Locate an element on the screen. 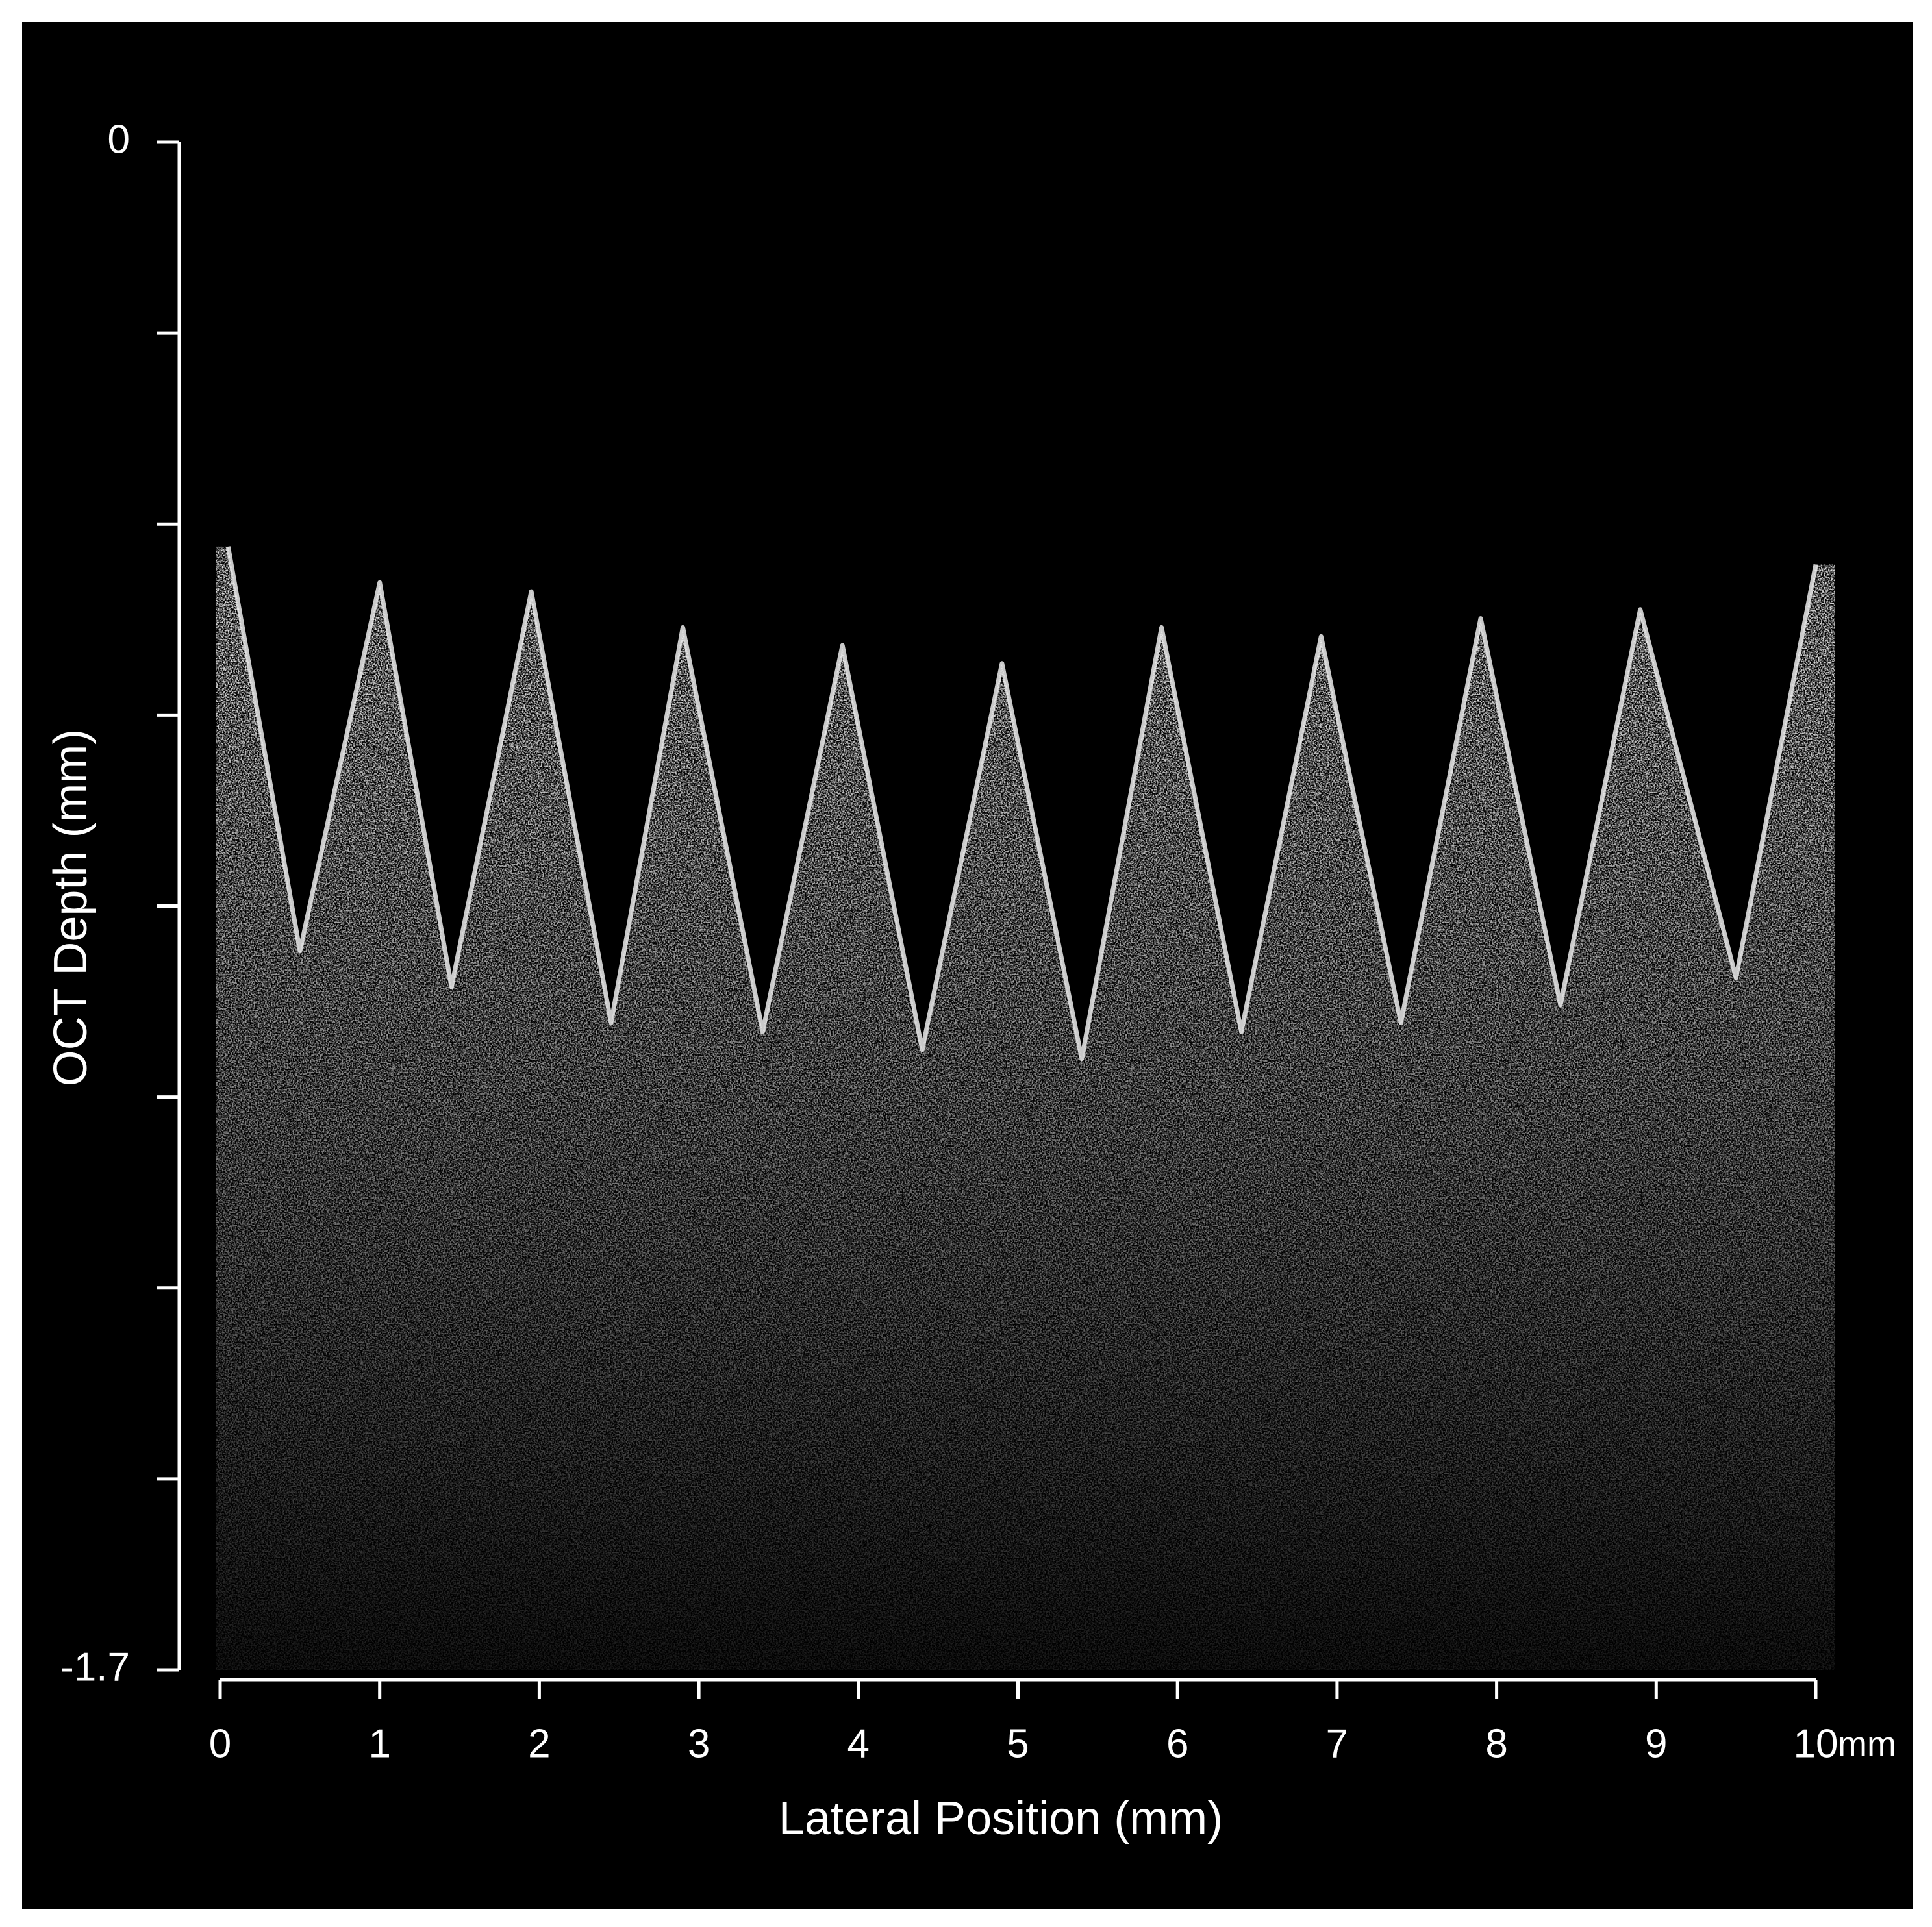  x-tick-label: 0 is located at coordinates (220, 1744).